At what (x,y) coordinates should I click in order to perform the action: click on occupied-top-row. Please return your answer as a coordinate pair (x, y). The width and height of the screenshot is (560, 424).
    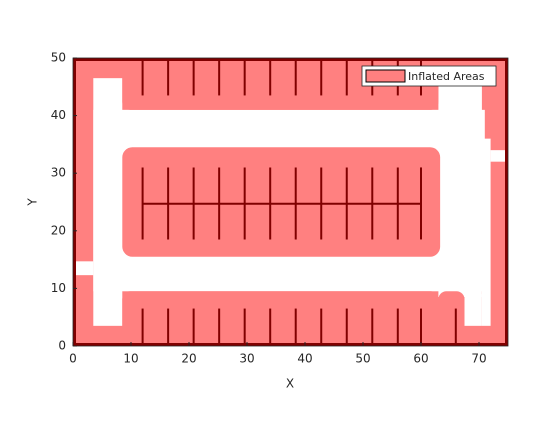
    Looking at the image, I should click on (280, 84).